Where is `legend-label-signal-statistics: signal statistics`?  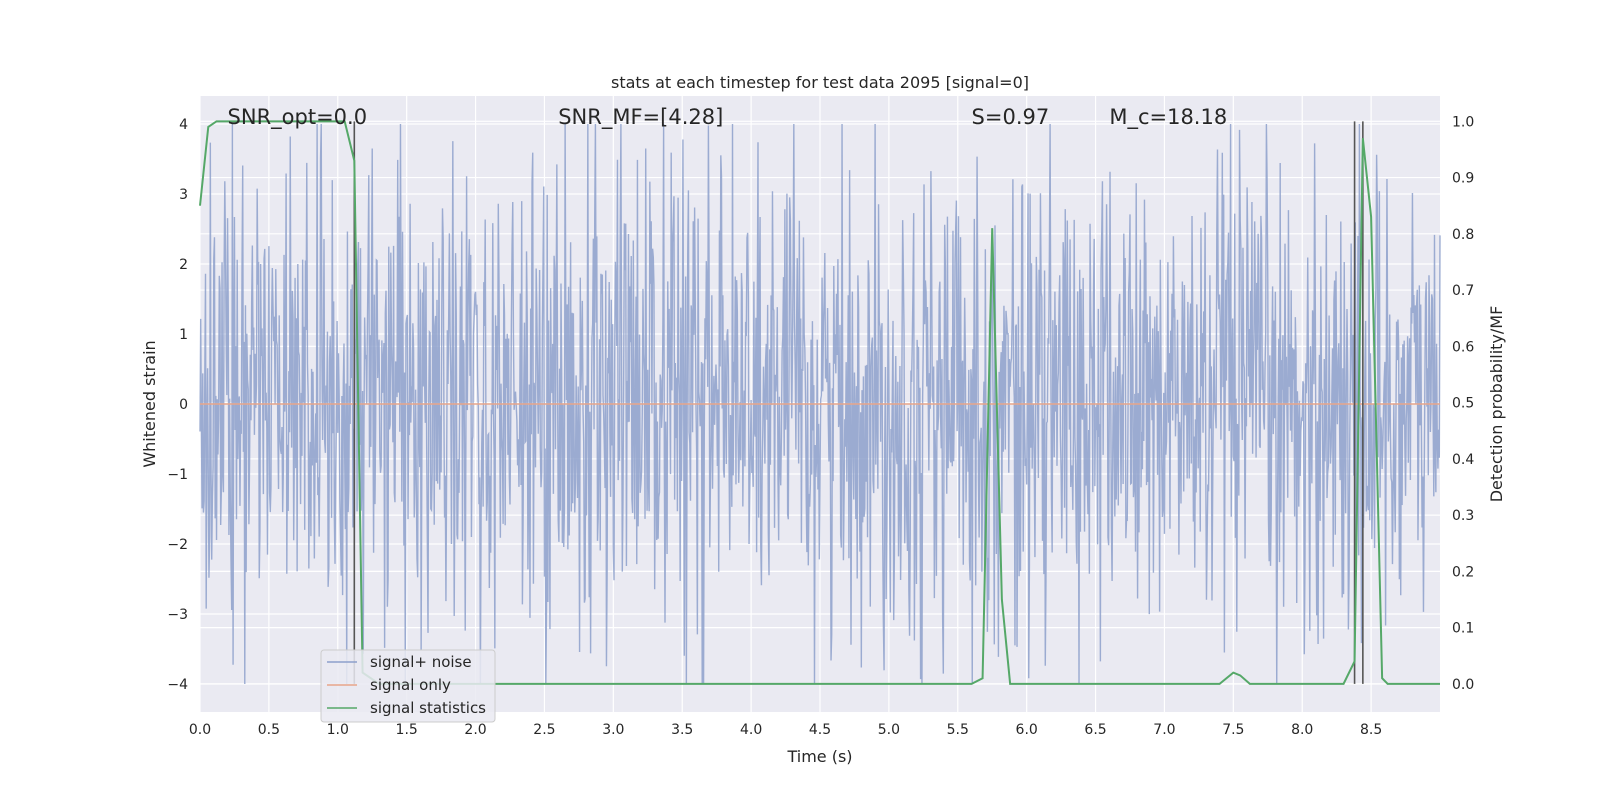
legend-label-signal-statistics: signal statistics is located at coordinates (428, 708).